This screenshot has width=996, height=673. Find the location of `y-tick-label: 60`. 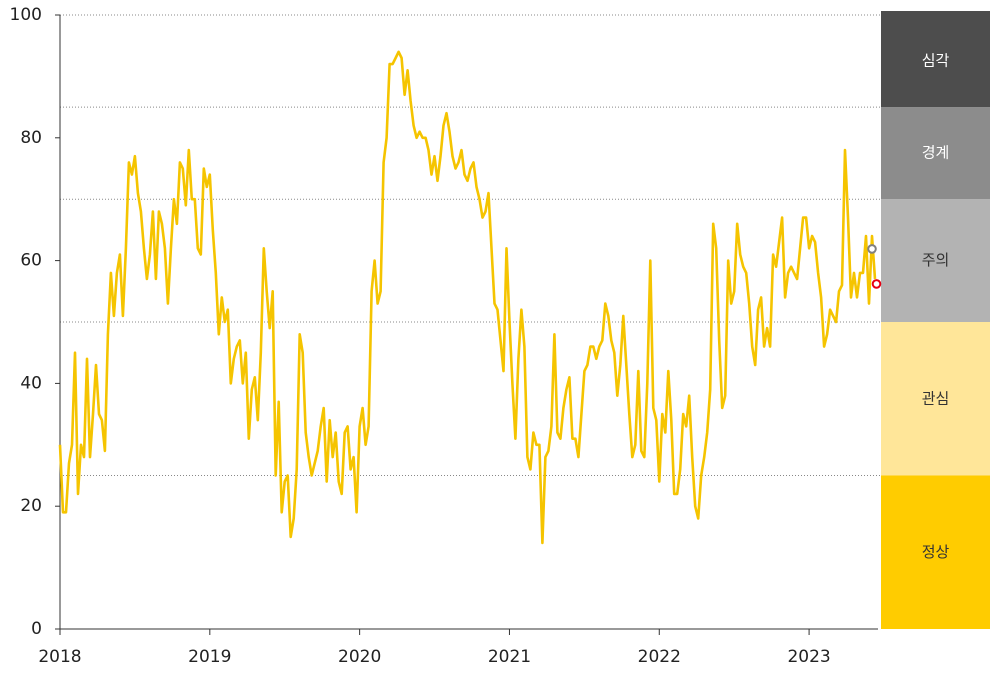

y-tick-label: 60 is located at coordinates (31, 261).